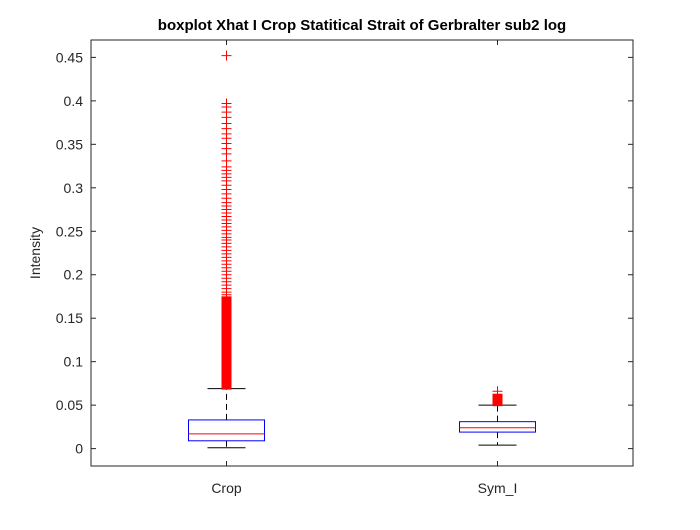  What do you see at coordinates (69, 405) in the screenshot?
I see `y-tick-label: 0.05` at bounding box center [69, 405].